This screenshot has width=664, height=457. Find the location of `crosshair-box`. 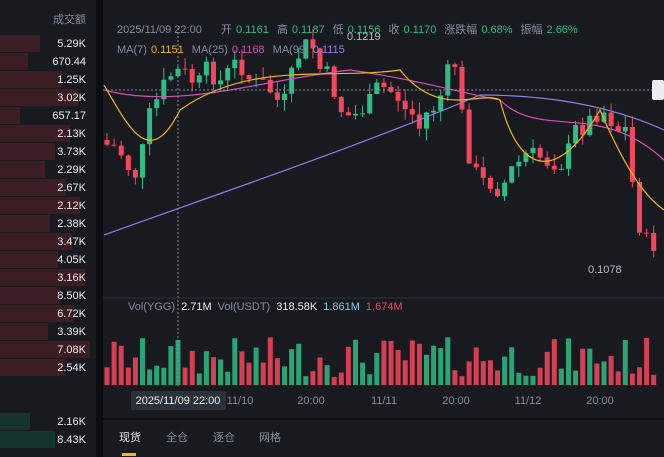

crosshair-box is located at coordinates (178, 400).